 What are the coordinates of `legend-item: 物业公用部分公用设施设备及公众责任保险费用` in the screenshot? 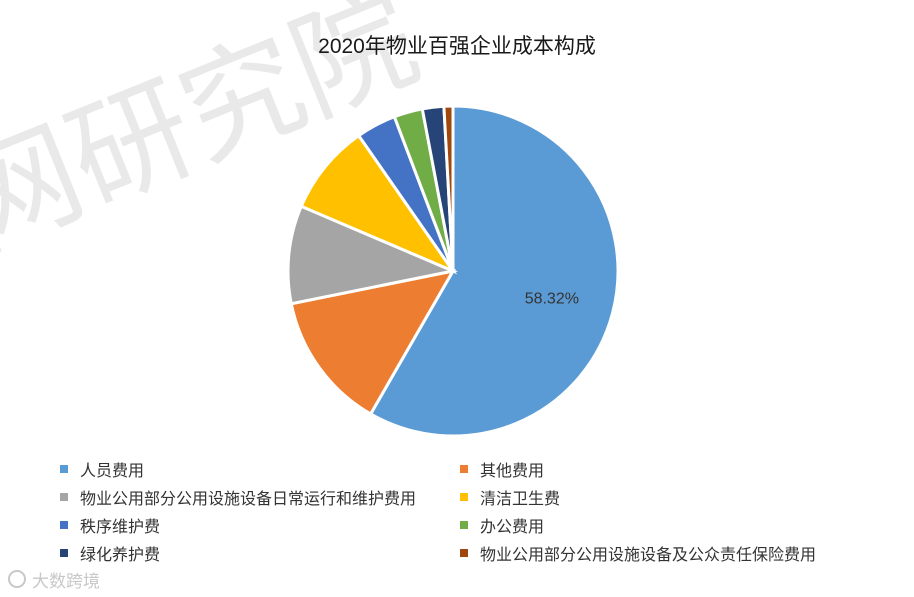 It's located at (680, 553).